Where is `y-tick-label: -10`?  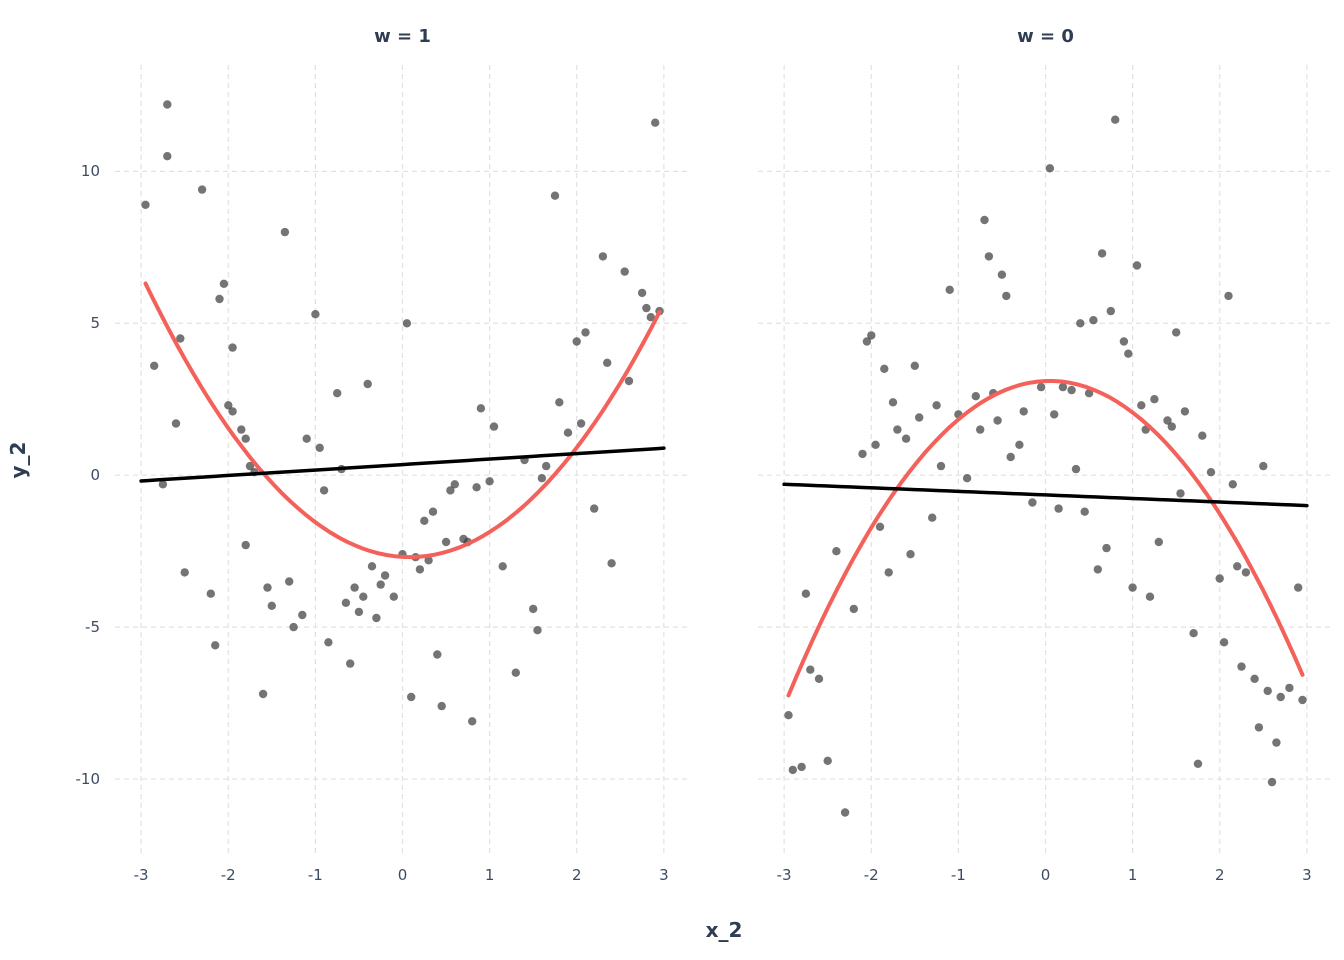
y-tick-label: -10 is located at coordinates (88, 779).